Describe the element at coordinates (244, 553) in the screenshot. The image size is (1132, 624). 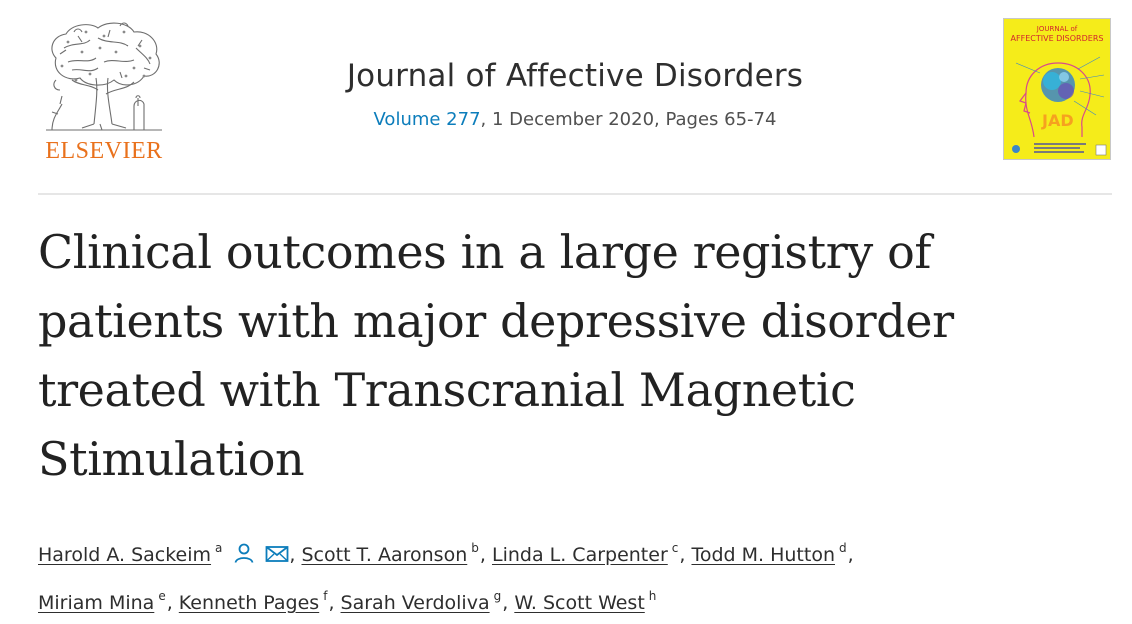
I see `person-icon` at that location.